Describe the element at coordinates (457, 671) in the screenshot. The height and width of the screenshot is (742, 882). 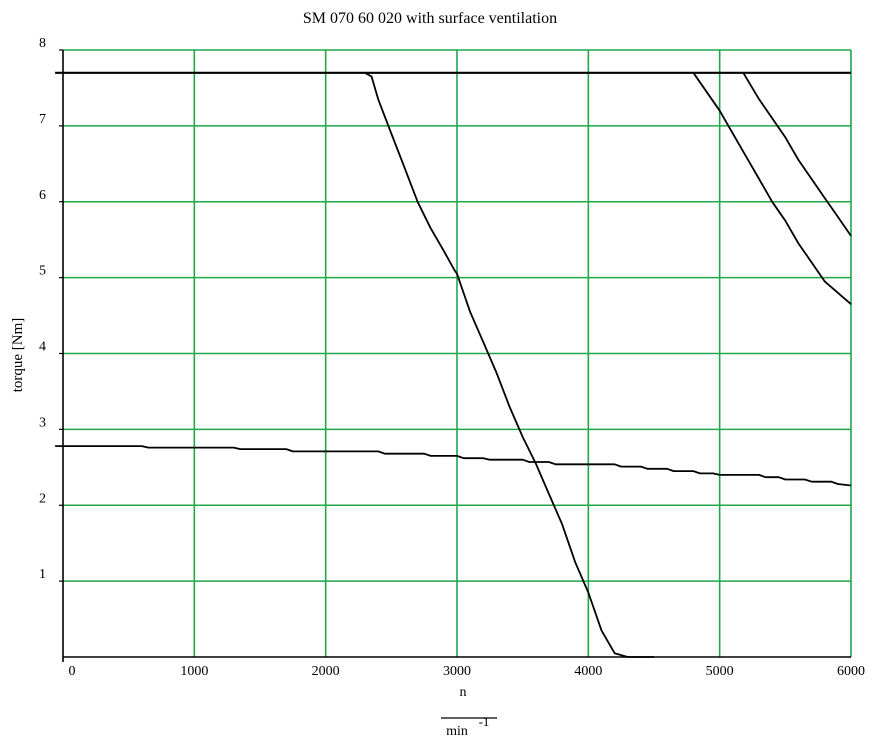
I see `x-tick-label-3000: 3000` at that location.